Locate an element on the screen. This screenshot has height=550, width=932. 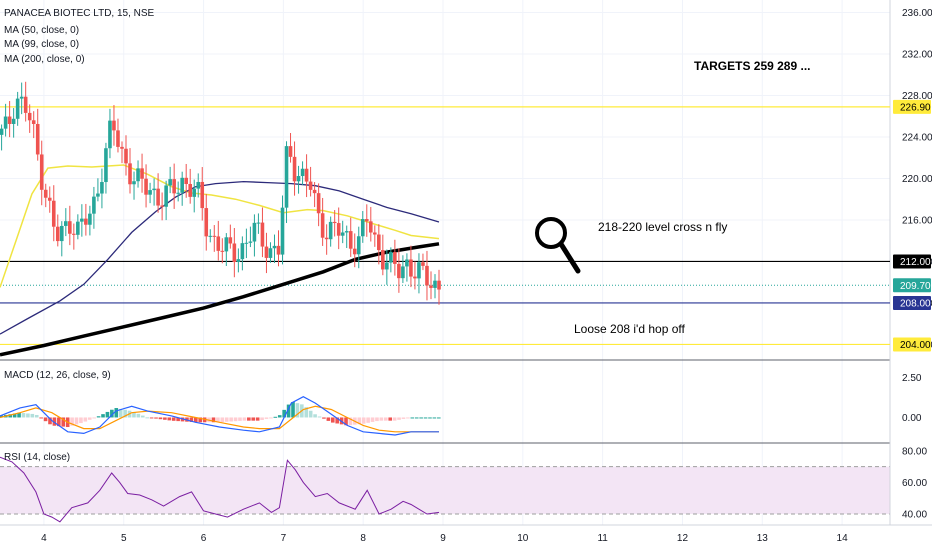
rsi-path is located at coordinates (220, 489).